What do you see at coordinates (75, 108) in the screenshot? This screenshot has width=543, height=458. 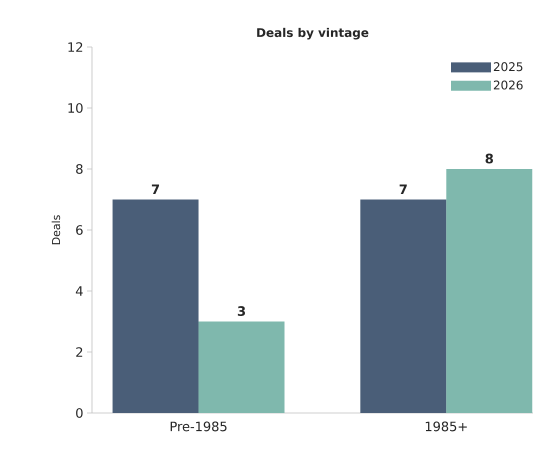 I see `y-tick-label: 10` at bounding box center [75, 108].